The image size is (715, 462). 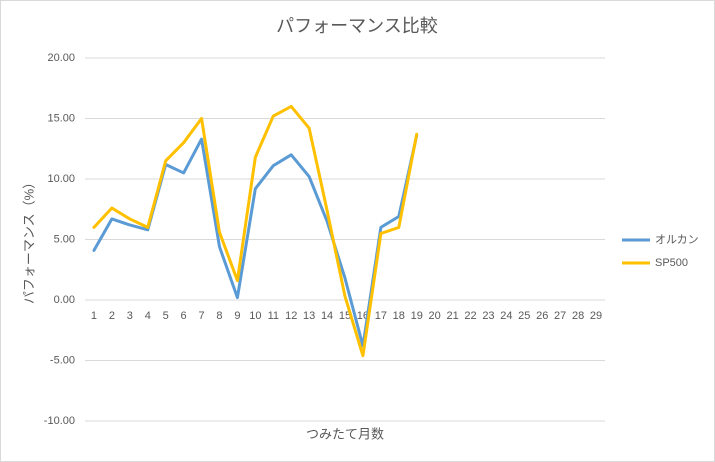 I want to click on x-tick-label: 25, so click(x=524, y=316).